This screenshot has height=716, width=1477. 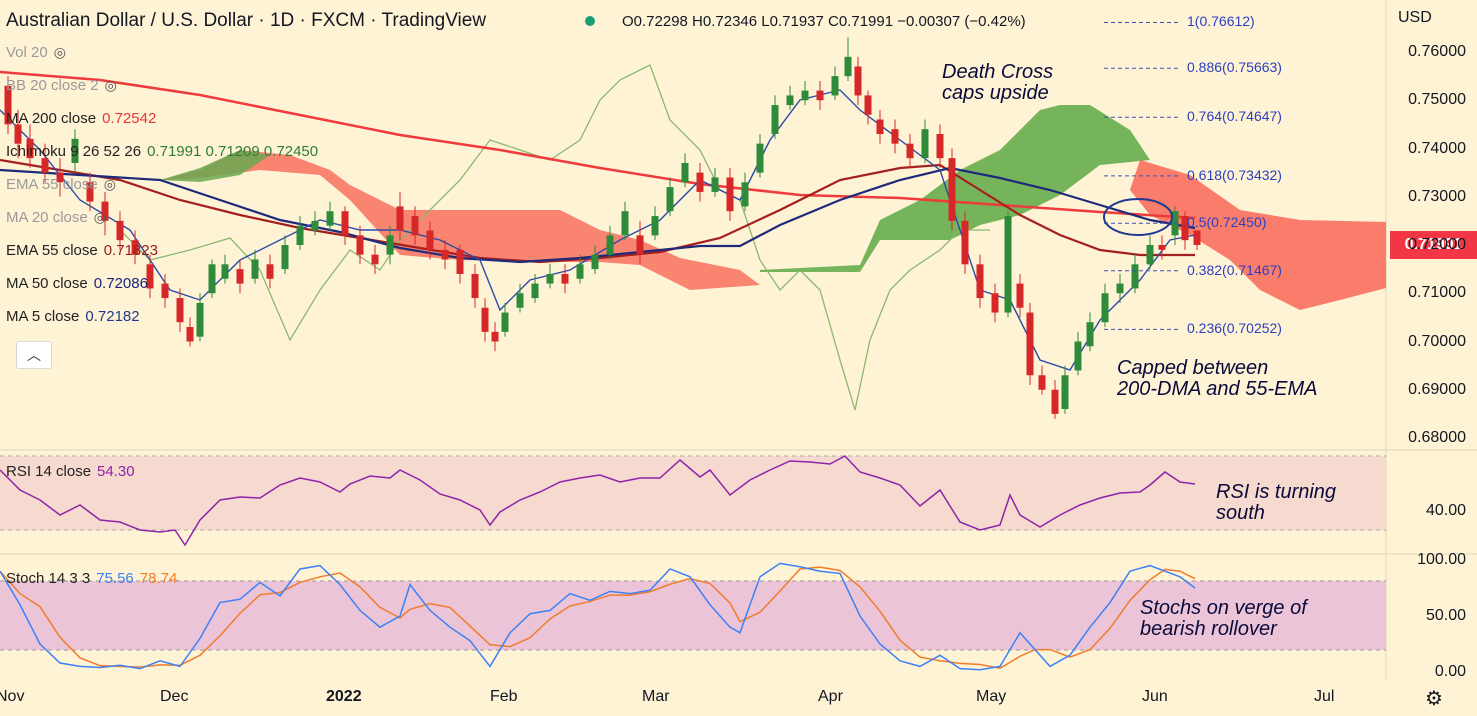 I want to click on ma50-line, so click(x=598, y=215).